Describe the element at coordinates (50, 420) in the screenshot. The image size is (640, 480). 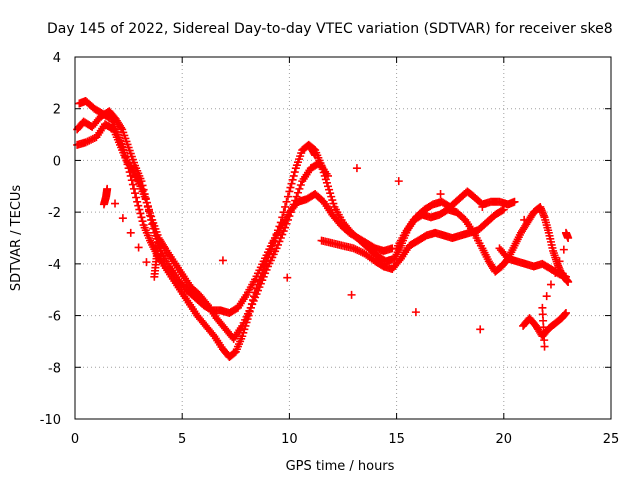
I see `y-tick-label: -10` at that location.